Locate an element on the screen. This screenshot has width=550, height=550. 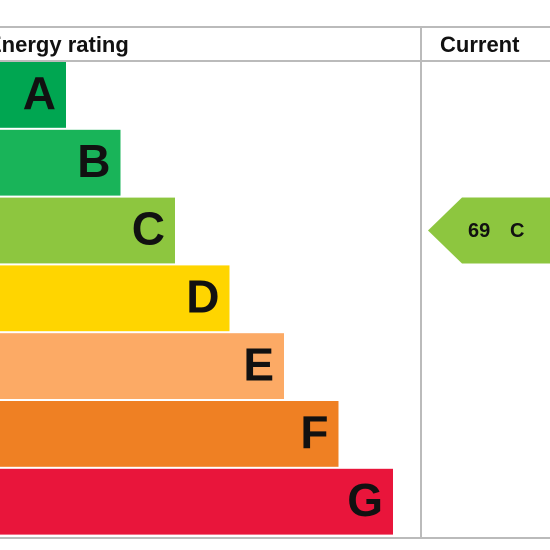
band-letter: F is located at coordinates (314, 432).